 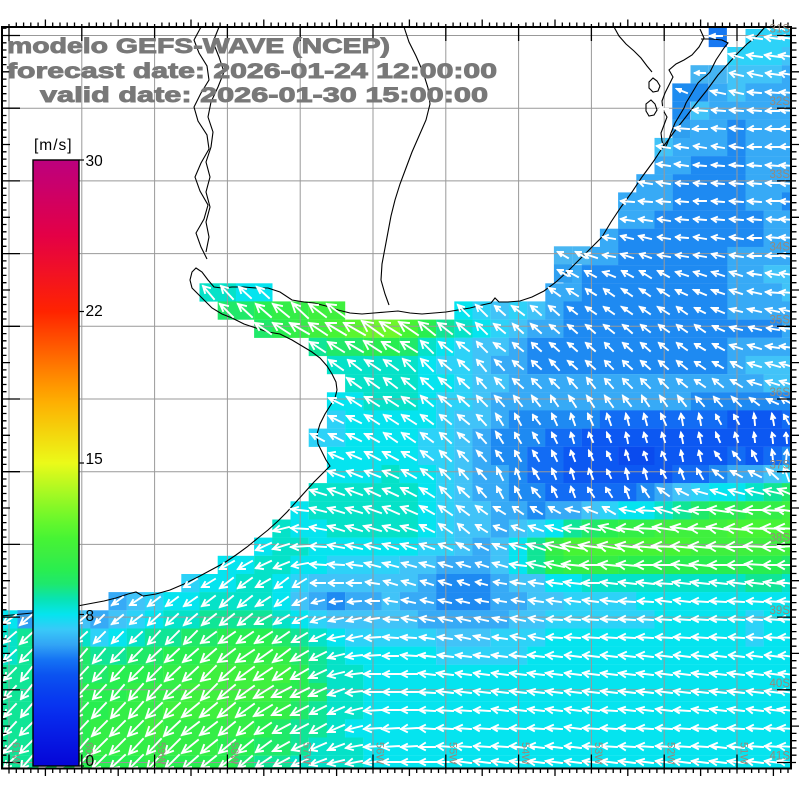 What do you see at coordinates (452, 753) in the screenshot?
I see `svg-text: 55W` at bounding box center [452, 753].